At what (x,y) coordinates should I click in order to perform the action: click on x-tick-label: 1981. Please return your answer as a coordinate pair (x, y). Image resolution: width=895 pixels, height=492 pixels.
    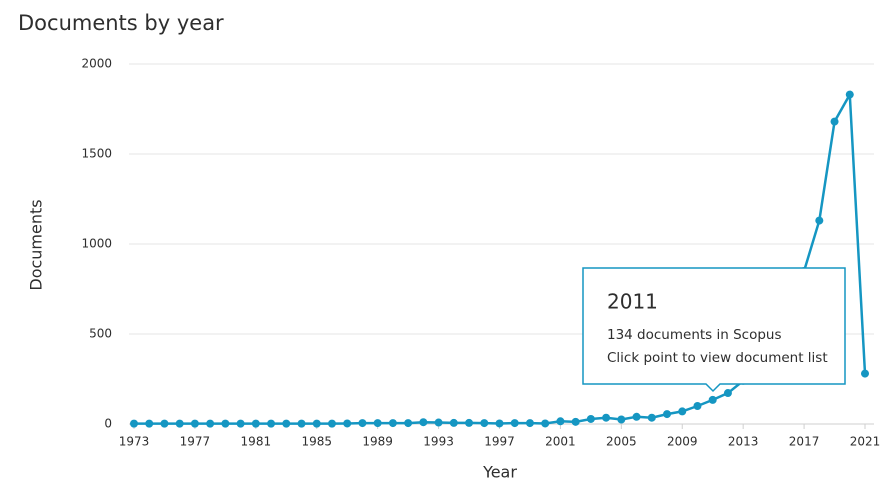
    Looking at the image, I should click on (256, 442).